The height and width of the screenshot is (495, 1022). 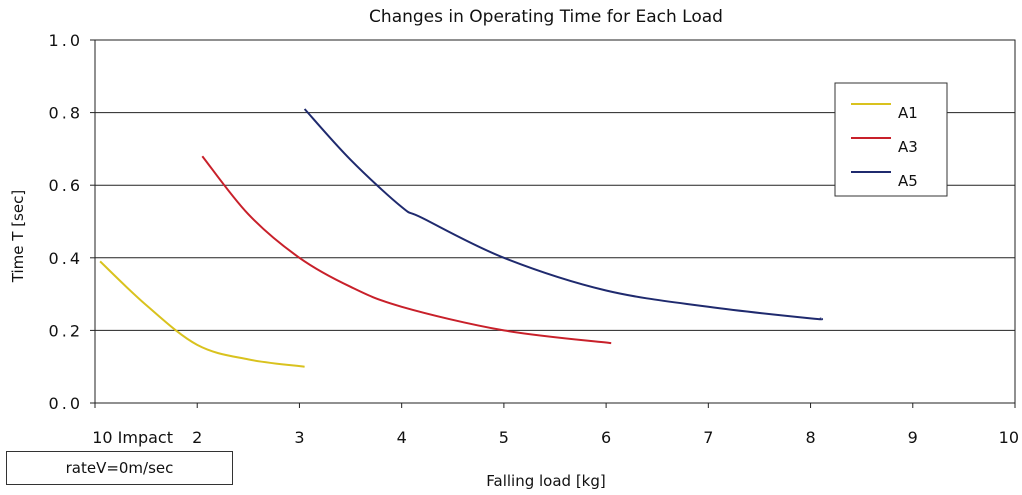 I want to click on x-tick-label: 9, so click(x=913, y=437).